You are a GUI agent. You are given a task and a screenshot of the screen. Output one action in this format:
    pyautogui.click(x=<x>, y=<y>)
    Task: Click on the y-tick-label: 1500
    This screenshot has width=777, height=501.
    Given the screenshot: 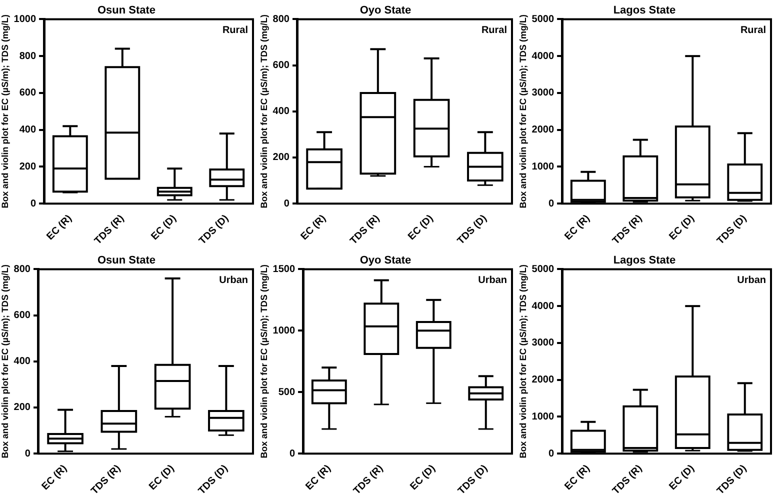 What is the action you would take?
    pyautogui.click(x=284, y=269)
    